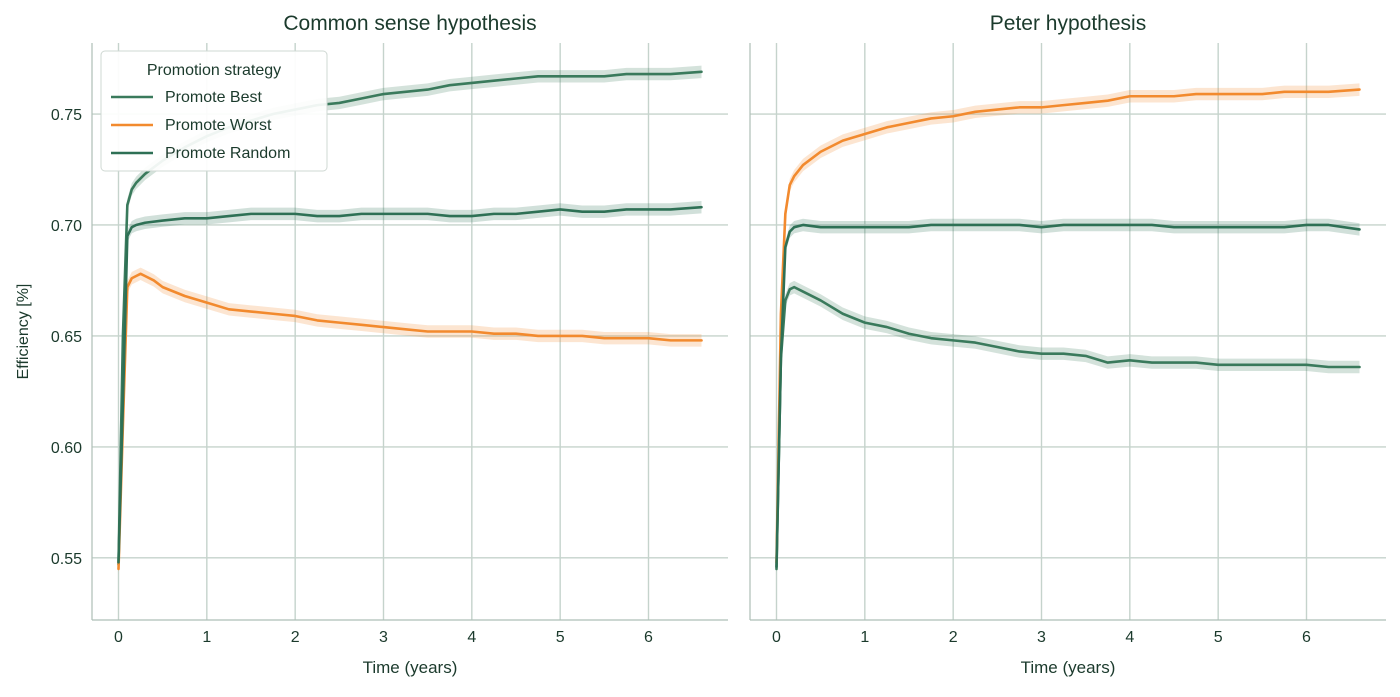  I want to click on chart-title: Peter hypothesis, so click(1068, 23).